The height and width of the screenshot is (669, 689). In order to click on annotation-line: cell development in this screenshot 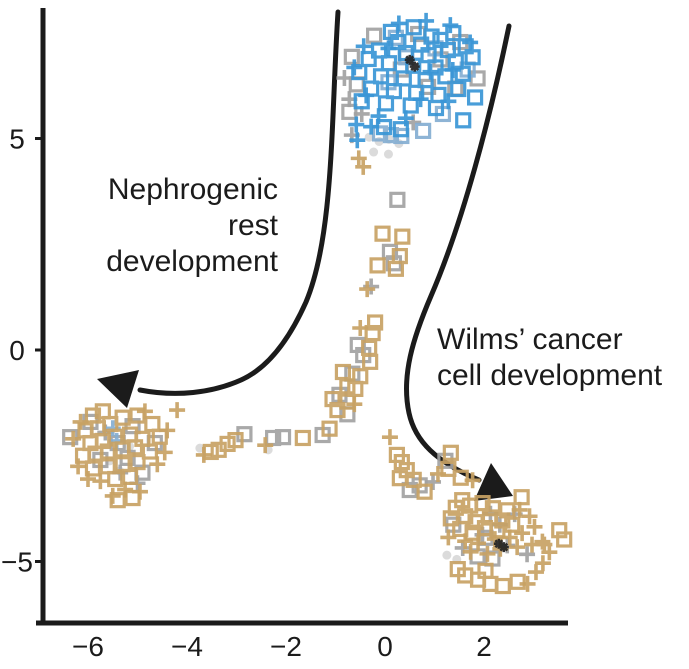, I will do `click(550, 375)`.